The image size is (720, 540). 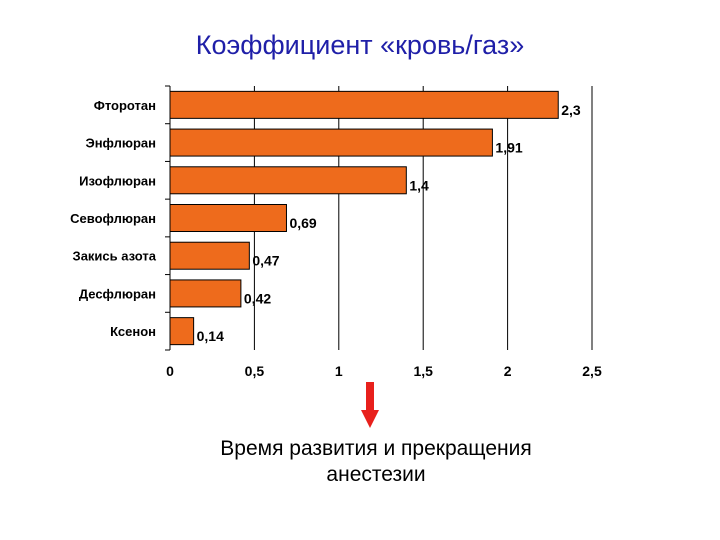 I want to click on x-tick-label: 2, so click(x=508, y=371).